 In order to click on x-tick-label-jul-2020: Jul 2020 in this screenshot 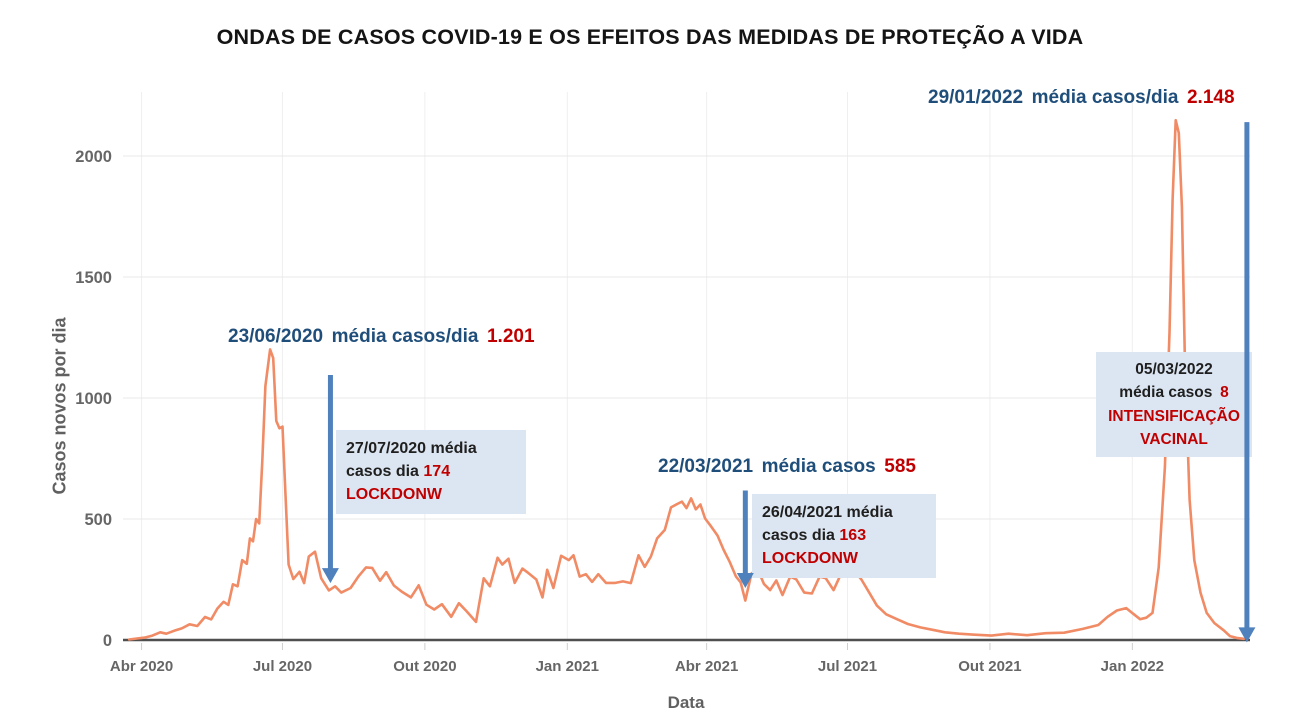, I will do `click(282, 666)`.